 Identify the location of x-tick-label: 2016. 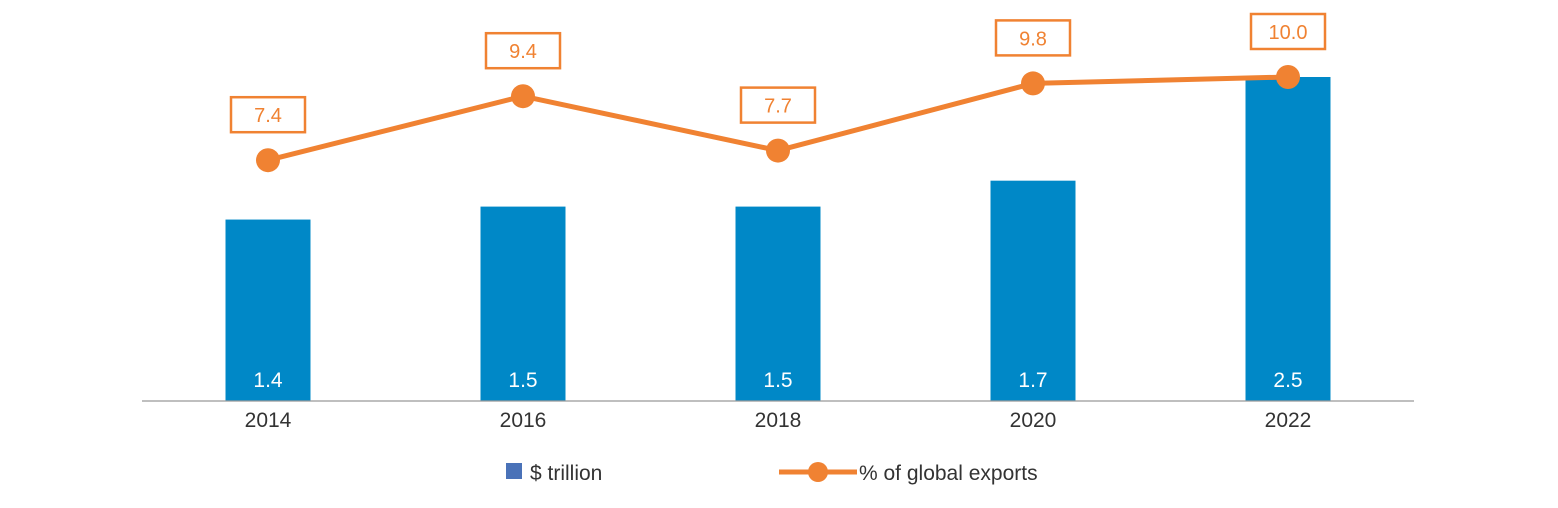
(523, 420).